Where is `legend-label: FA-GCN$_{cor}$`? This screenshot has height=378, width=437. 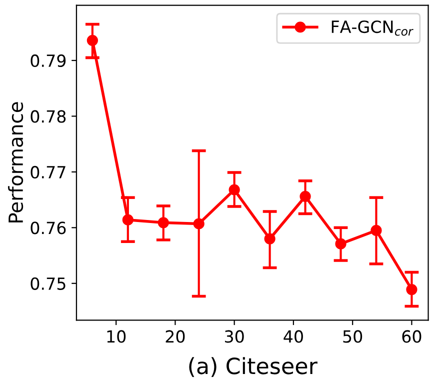 legend-label: FA-GCN$_{cor}$ is located at coordinates (373, 28).